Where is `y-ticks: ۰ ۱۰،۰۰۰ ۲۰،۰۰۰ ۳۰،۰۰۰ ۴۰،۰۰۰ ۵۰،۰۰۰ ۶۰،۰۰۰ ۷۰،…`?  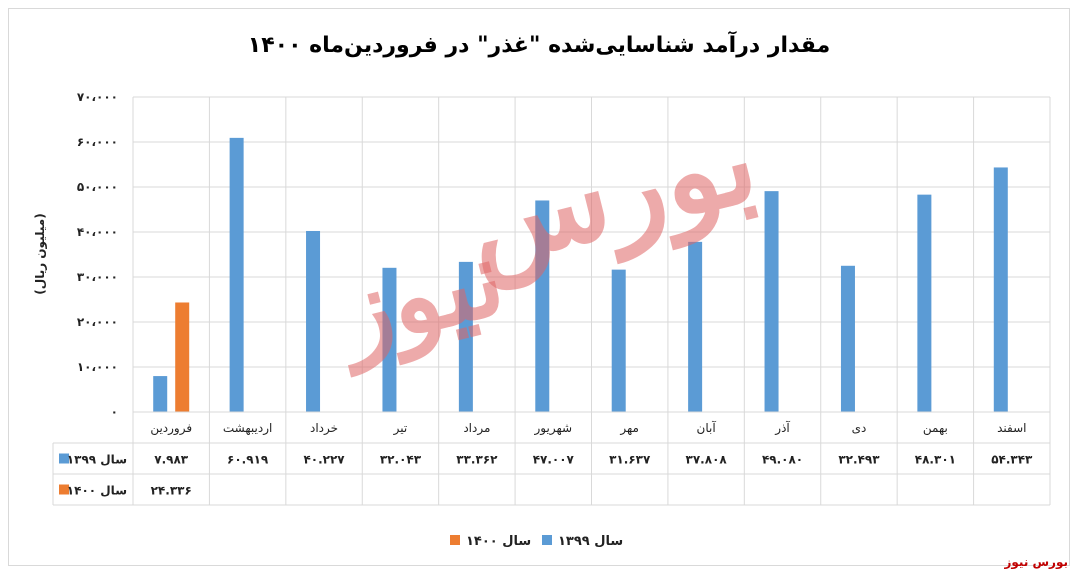 y-ticks: ۰ ۱۰،۰۰۰ ۲۰،۰۰۰ ۳۰،۰۰۰ ۴۰،۰۰۰ ۵۰،۰۰۰ ۶۰،۰۰۰ ۷۰،… is located at coordinates (97, 254).